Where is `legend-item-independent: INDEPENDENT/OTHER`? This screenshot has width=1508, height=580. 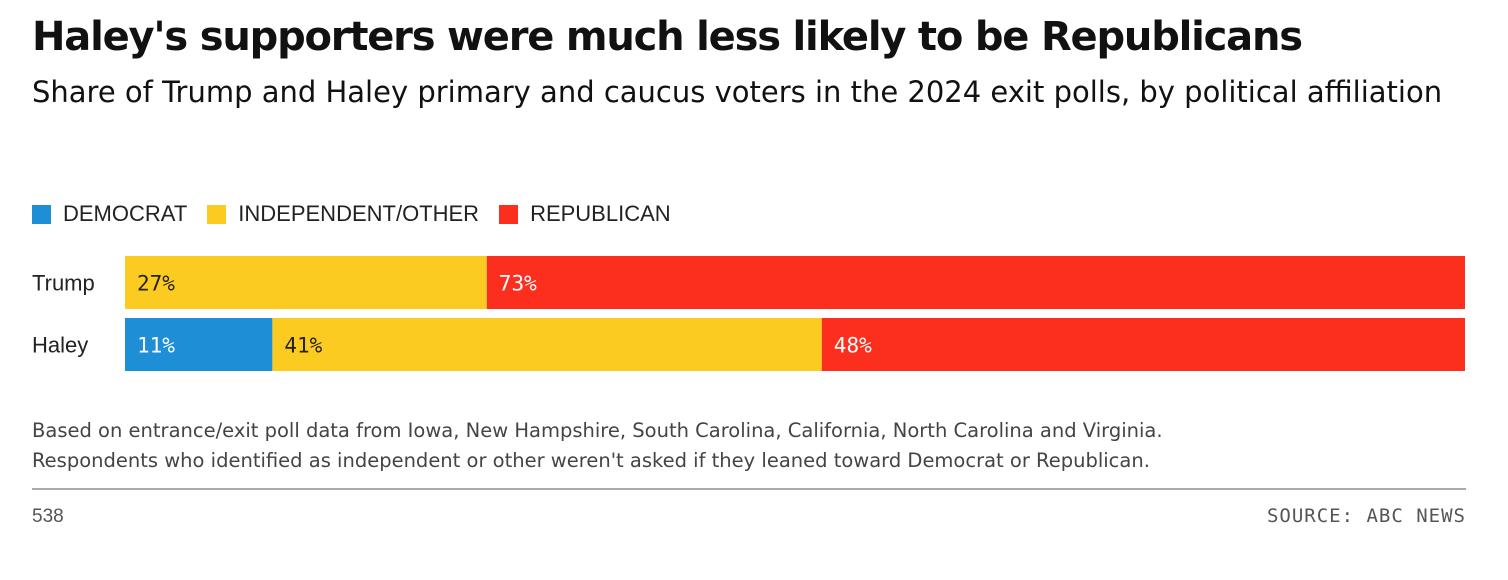
legend-item-independent: INDEPENDENT/OTHER is located at coordinates (343, 214).